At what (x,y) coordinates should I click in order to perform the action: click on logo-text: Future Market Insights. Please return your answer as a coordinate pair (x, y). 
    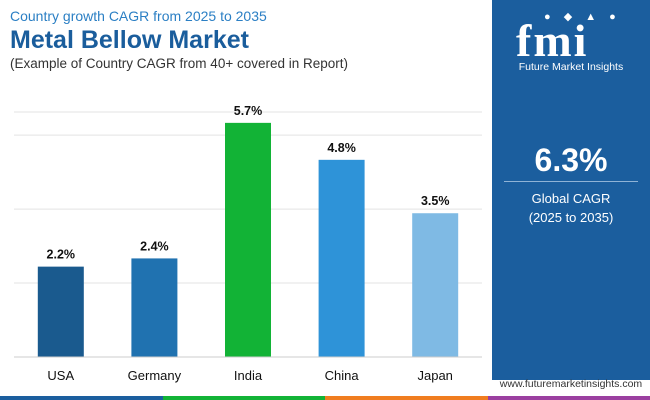
    Looking at the image, I should click on (571, 67).